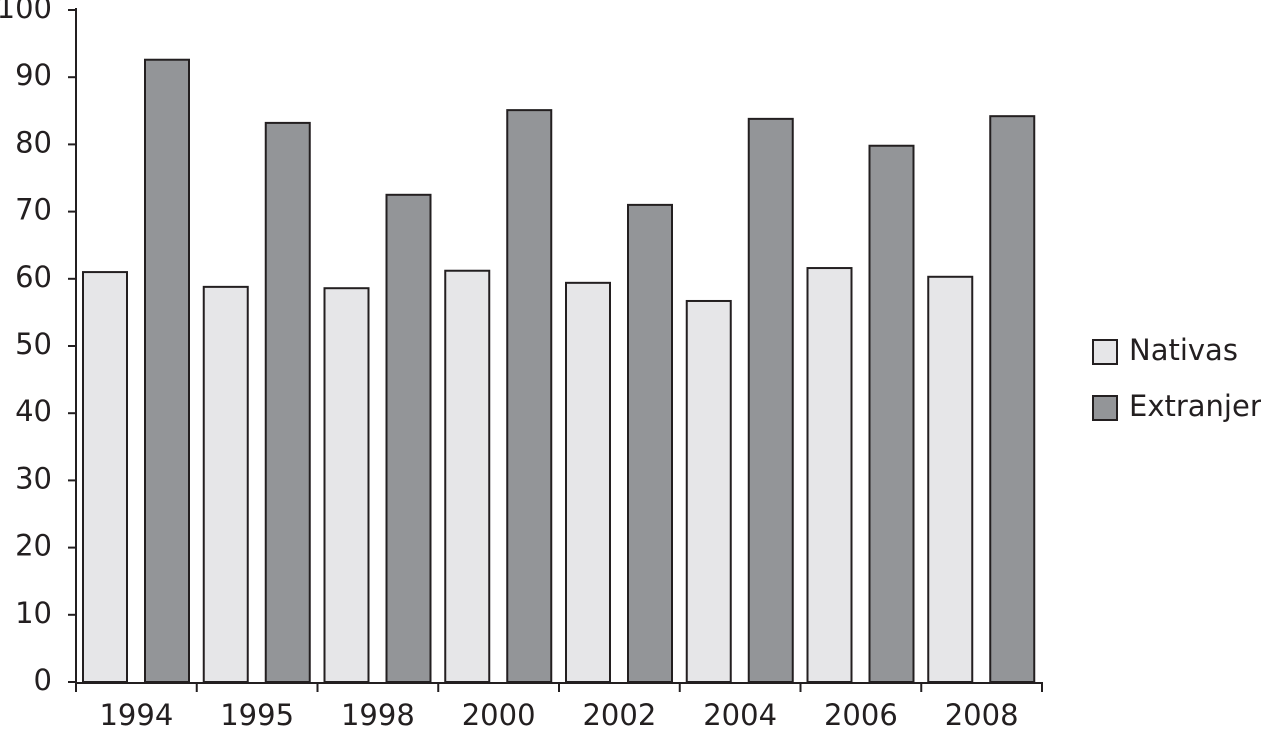 The width and height of the screenshot is (1261, 729). I want to click on legend-label: Extranjeras, so click(1195, 406).